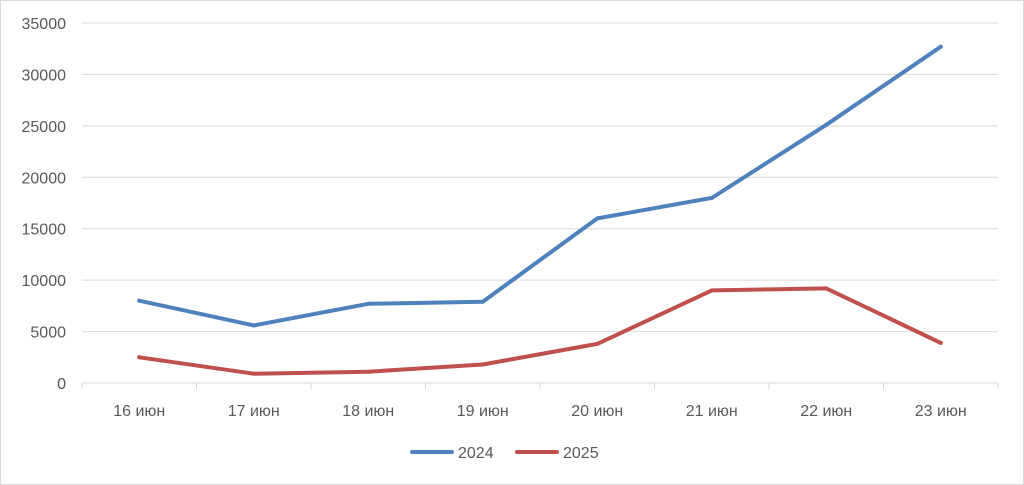  Describe the element at coordinates (44, 204) in the screenshot. I see `y-axis-tick-labels: 0 5000 10000 15000 20000 25000 30000 35000` at that location.